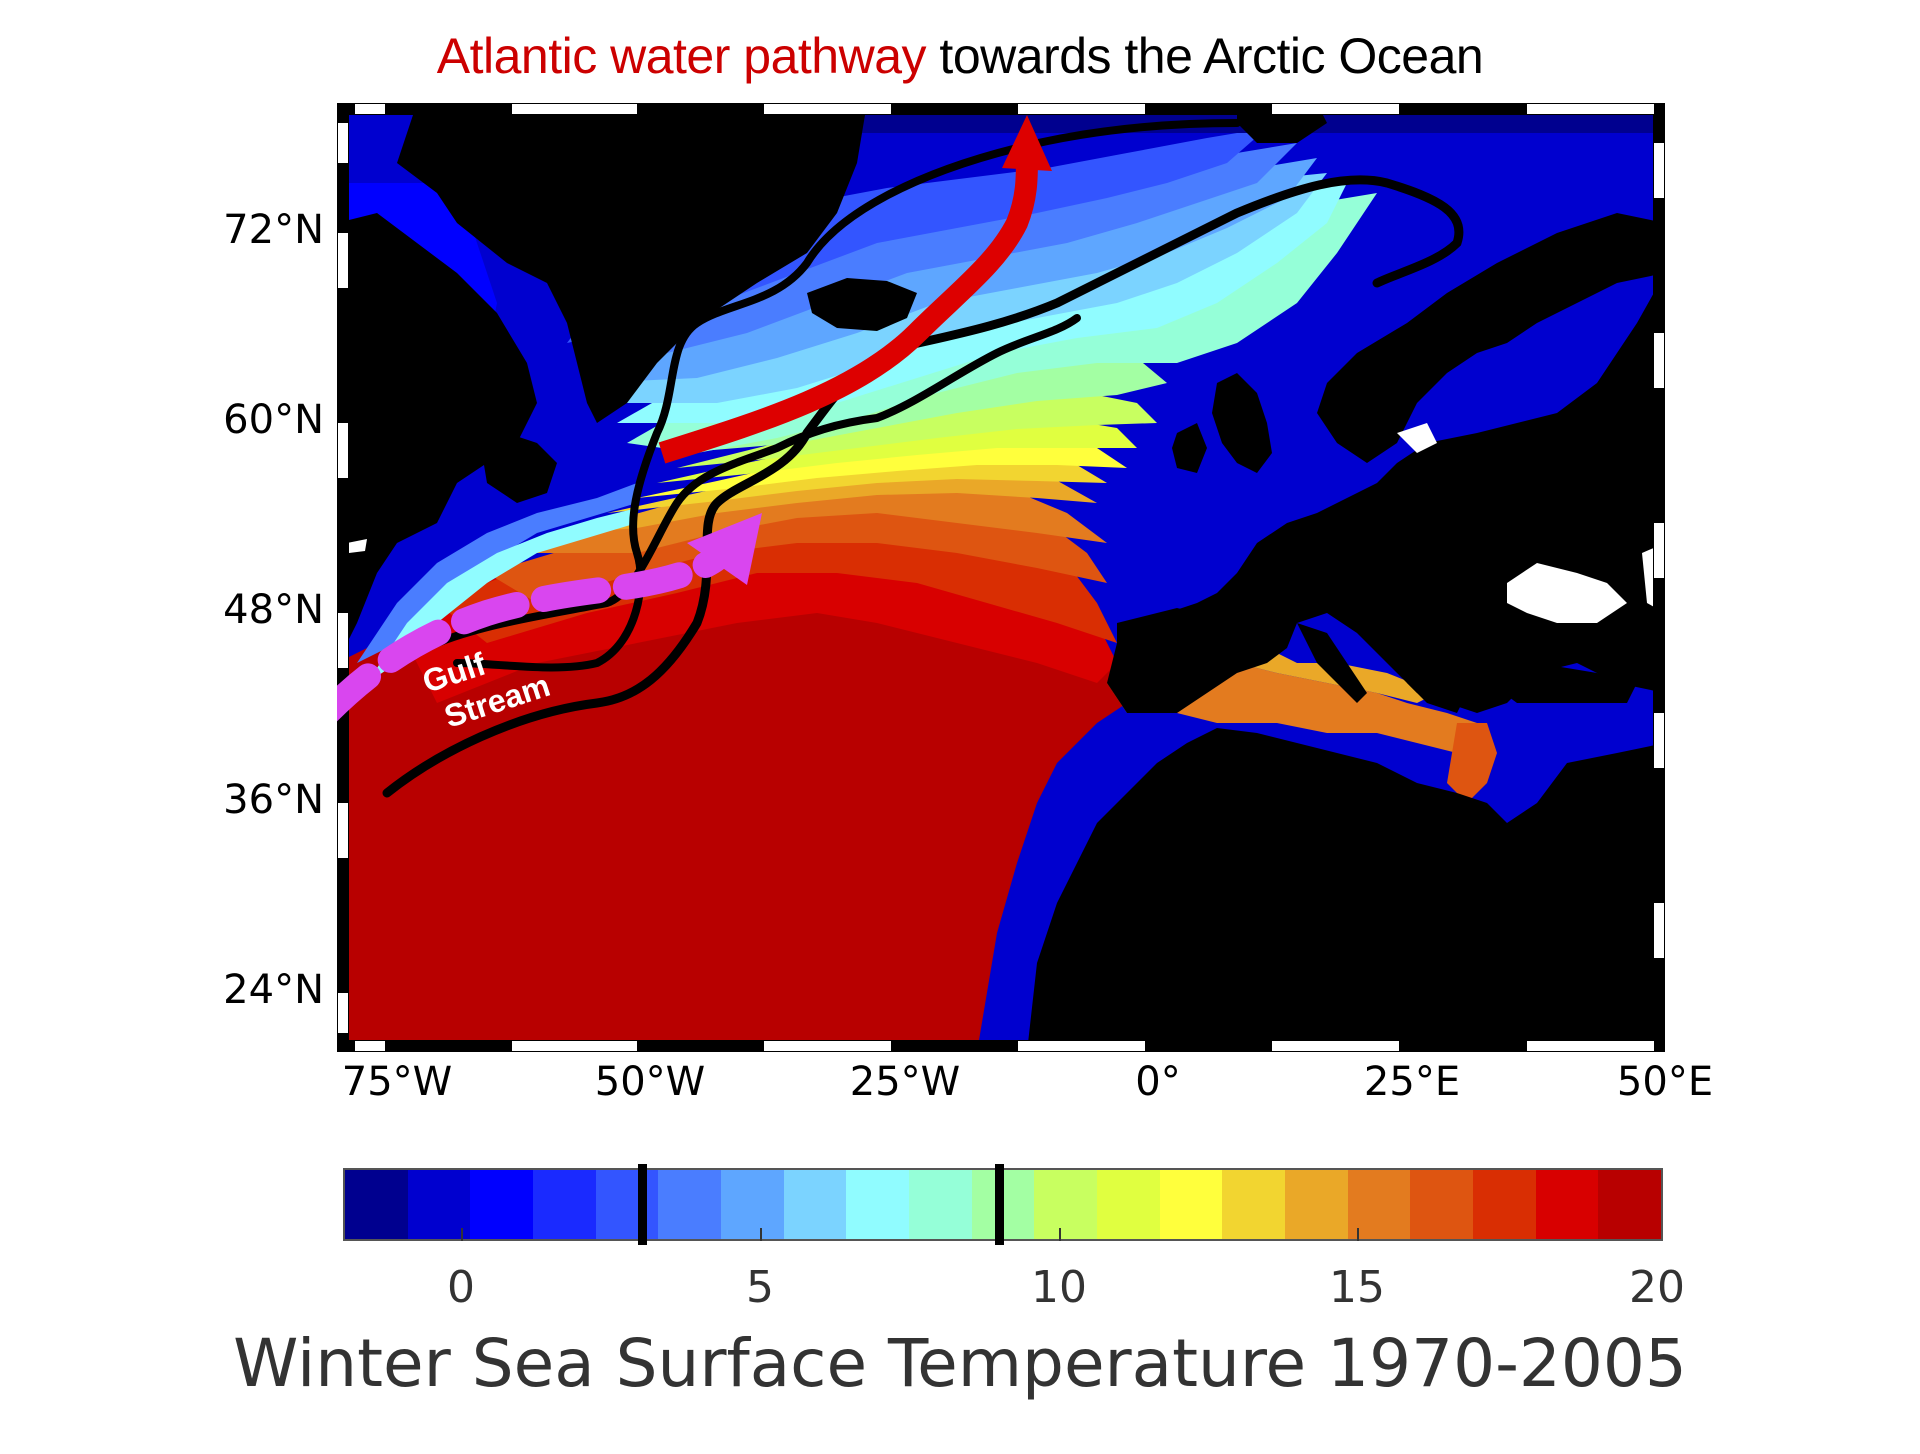 The height and width of the screenshot is (1454, 1920). I want to click on colorbar-label-5: 5, so click(760, 1287).